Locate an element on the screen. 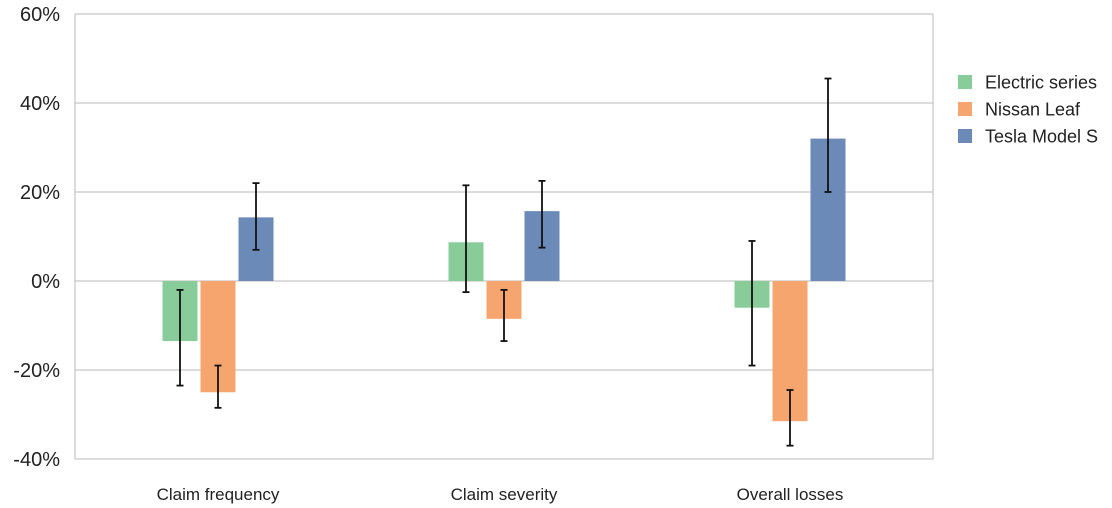  x-category-label: Overall losses is located at coordinates (790, 494).